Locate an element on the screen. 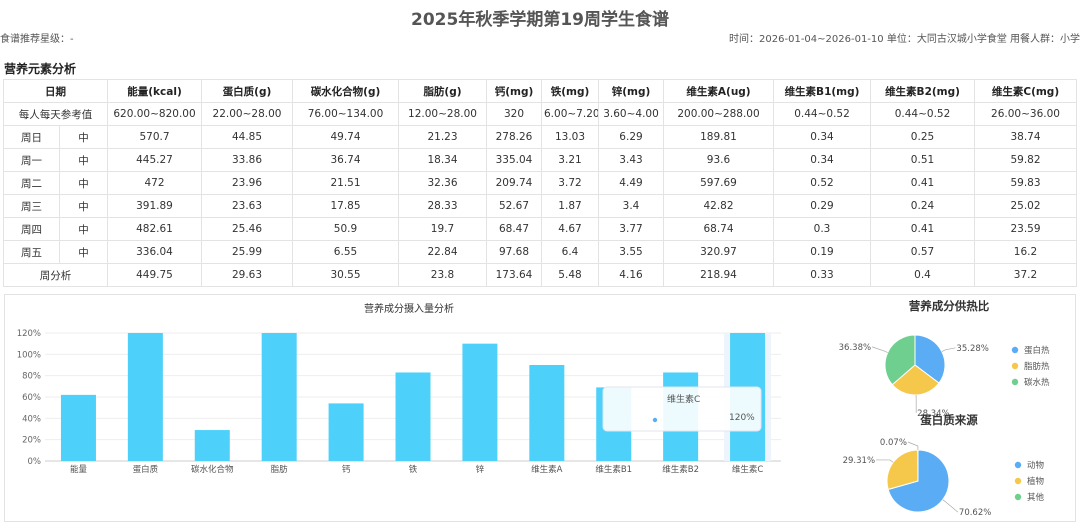 The height and width of the screenshot is (528, 1080). table-cell: 16.2 is located at coordinates (1025, 252).